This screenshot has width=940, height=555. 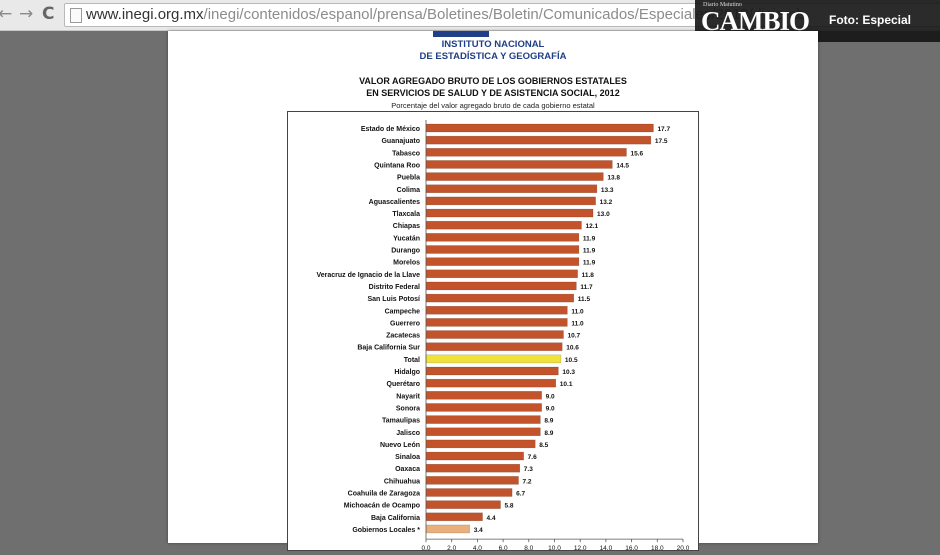 What do you see at coordinates (406, 153) in the screenshot?
I see `category-label-tabasco: Tabasco` at bounding box center [406, 153].